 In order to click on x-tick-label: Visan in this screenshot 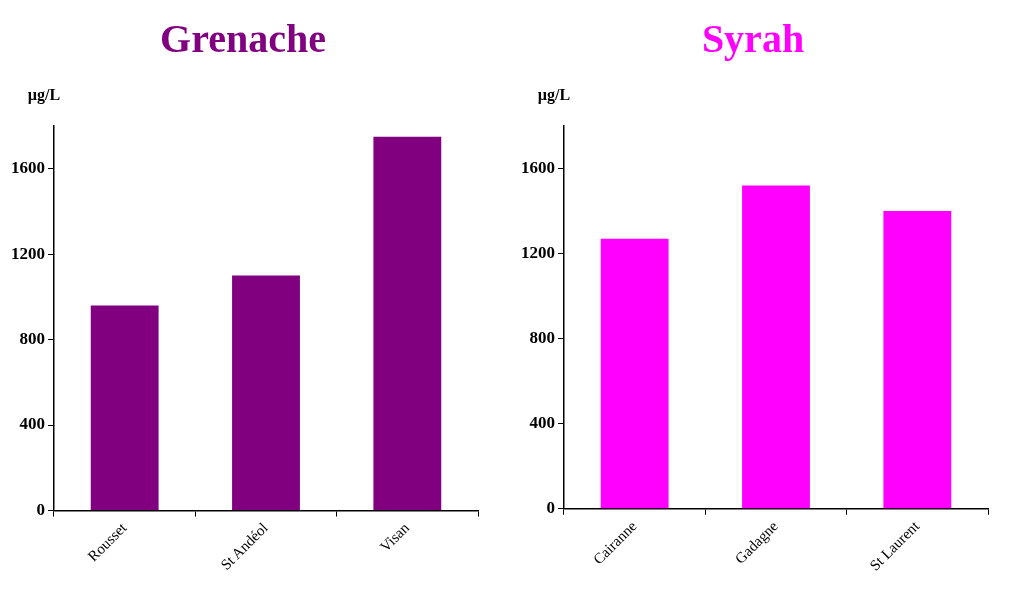, I will do `click(394, 537)`.